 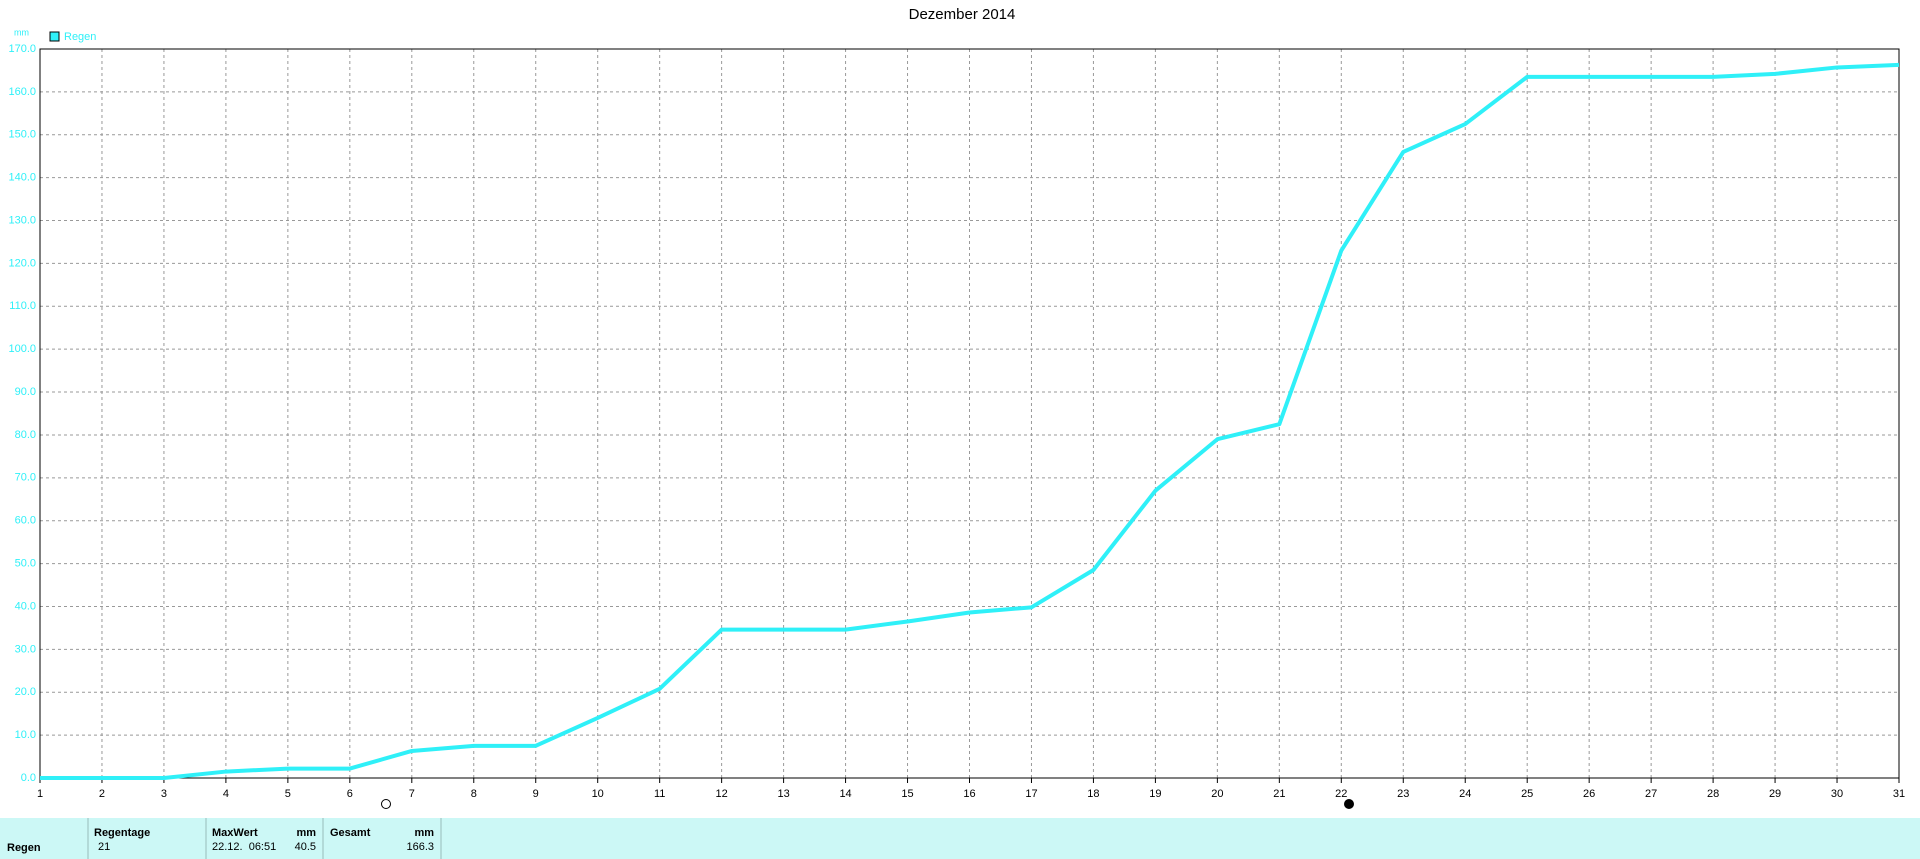 I want to click on y-tick-label: 110.0, so click(x=22, y=306).